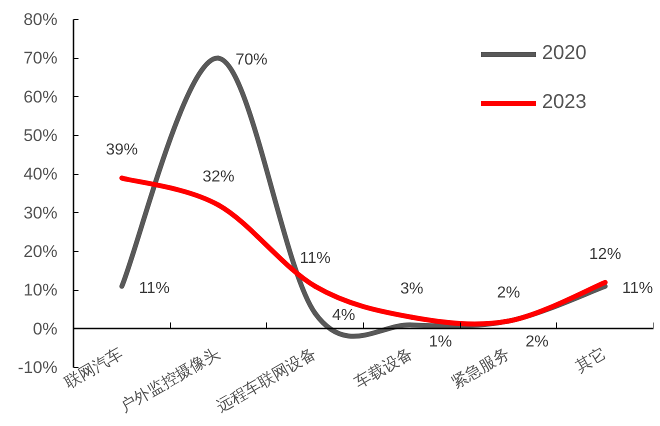 This screenshot has width=660, height=426. Describe the element at coordinates (40, 135) in the screenshot. I see `y-tick-label: 50%` at that location.